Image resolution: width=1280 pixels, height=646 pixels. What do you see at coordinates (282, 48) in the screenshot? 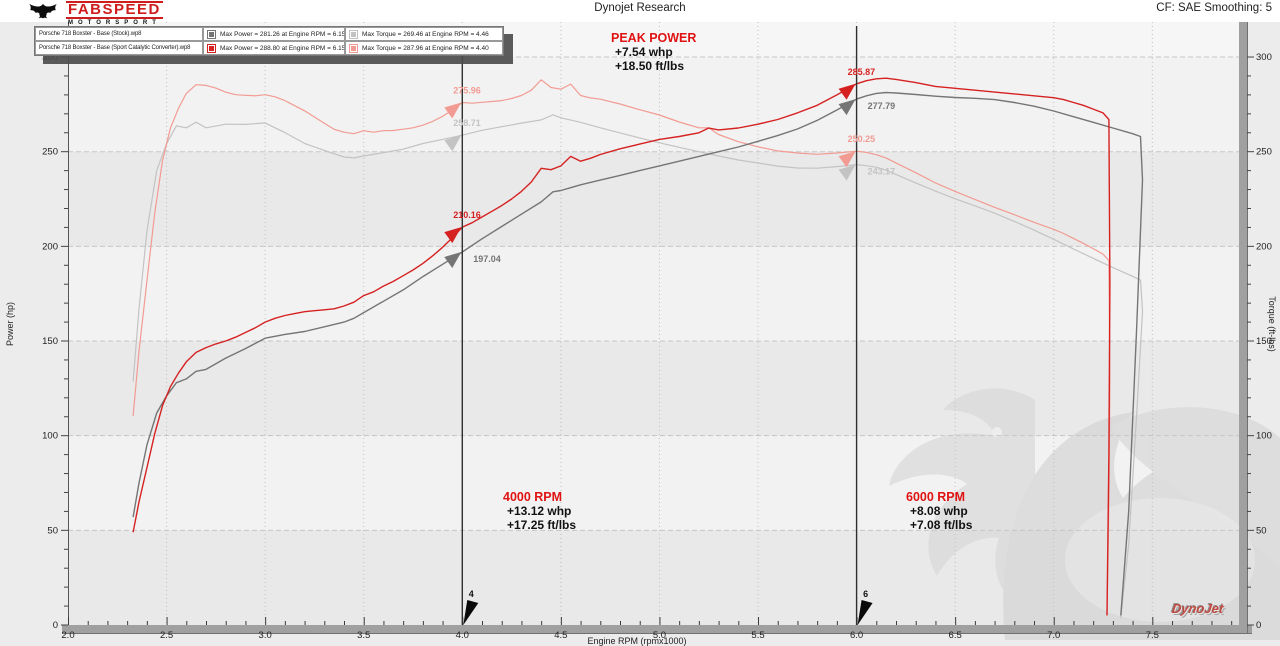
I see `legend-max-power-text: Max Power = 288.80 at Engine RPM = 6.15` at bounding box center [282, 48].